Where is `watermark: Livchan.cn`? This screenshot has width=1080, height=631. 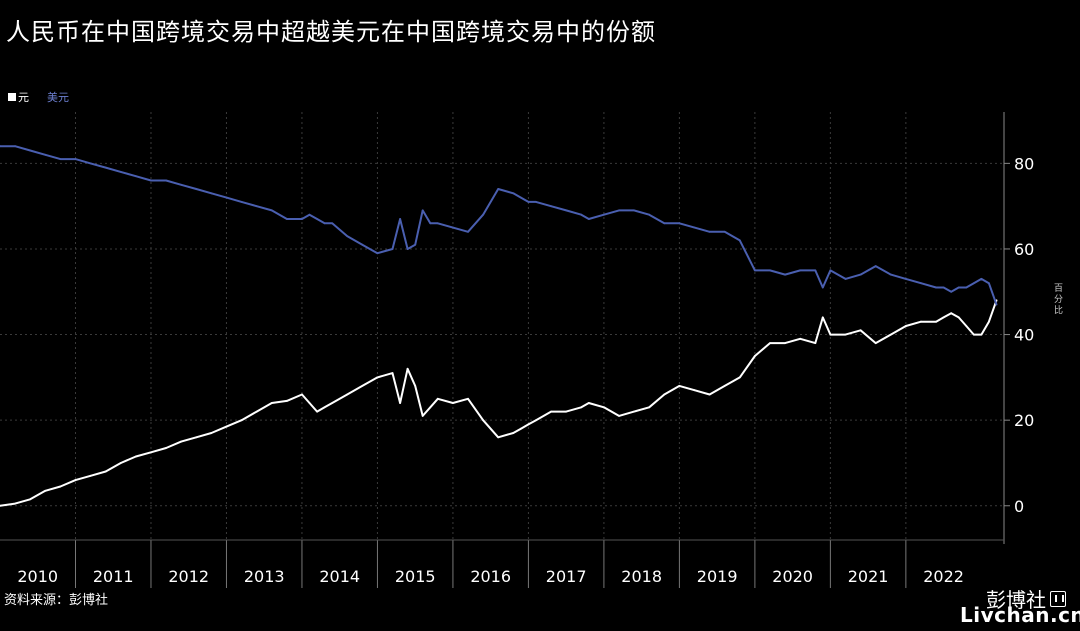 watermark: Livchan.cn is located at coordinates (1020, 615).